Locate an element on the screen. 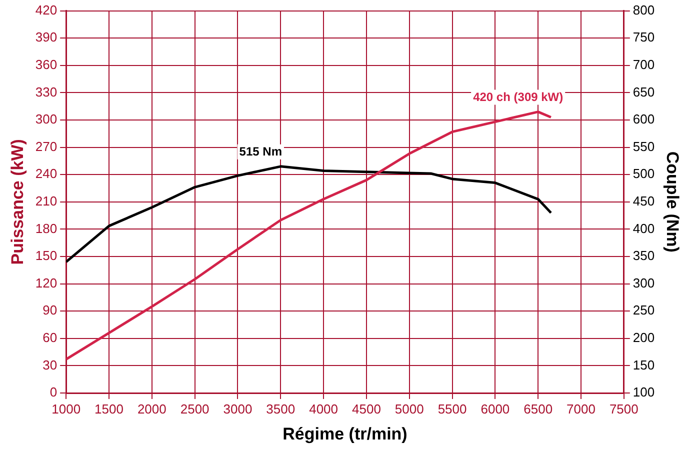 Image resolution: width=690 pixels, height=453 pixels. y-tick-label: 270 is located at coordinates (46, 146).